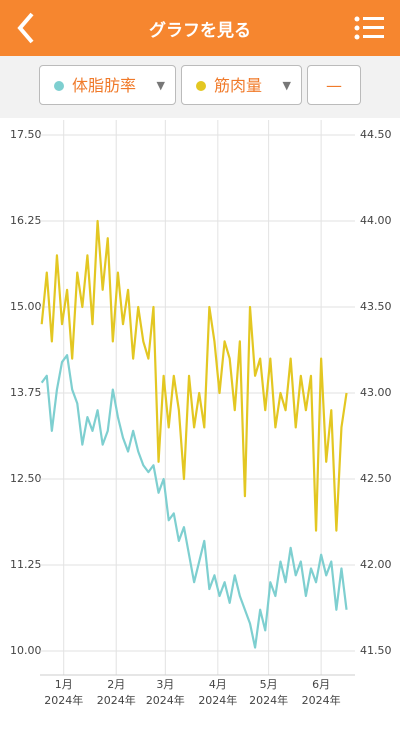 Image resolution: width=400 pixels, height=748 pixels. Describe the element at coordinates (26, 306) in the screenshot. I see `y-tick-label: 15.00` at that location.